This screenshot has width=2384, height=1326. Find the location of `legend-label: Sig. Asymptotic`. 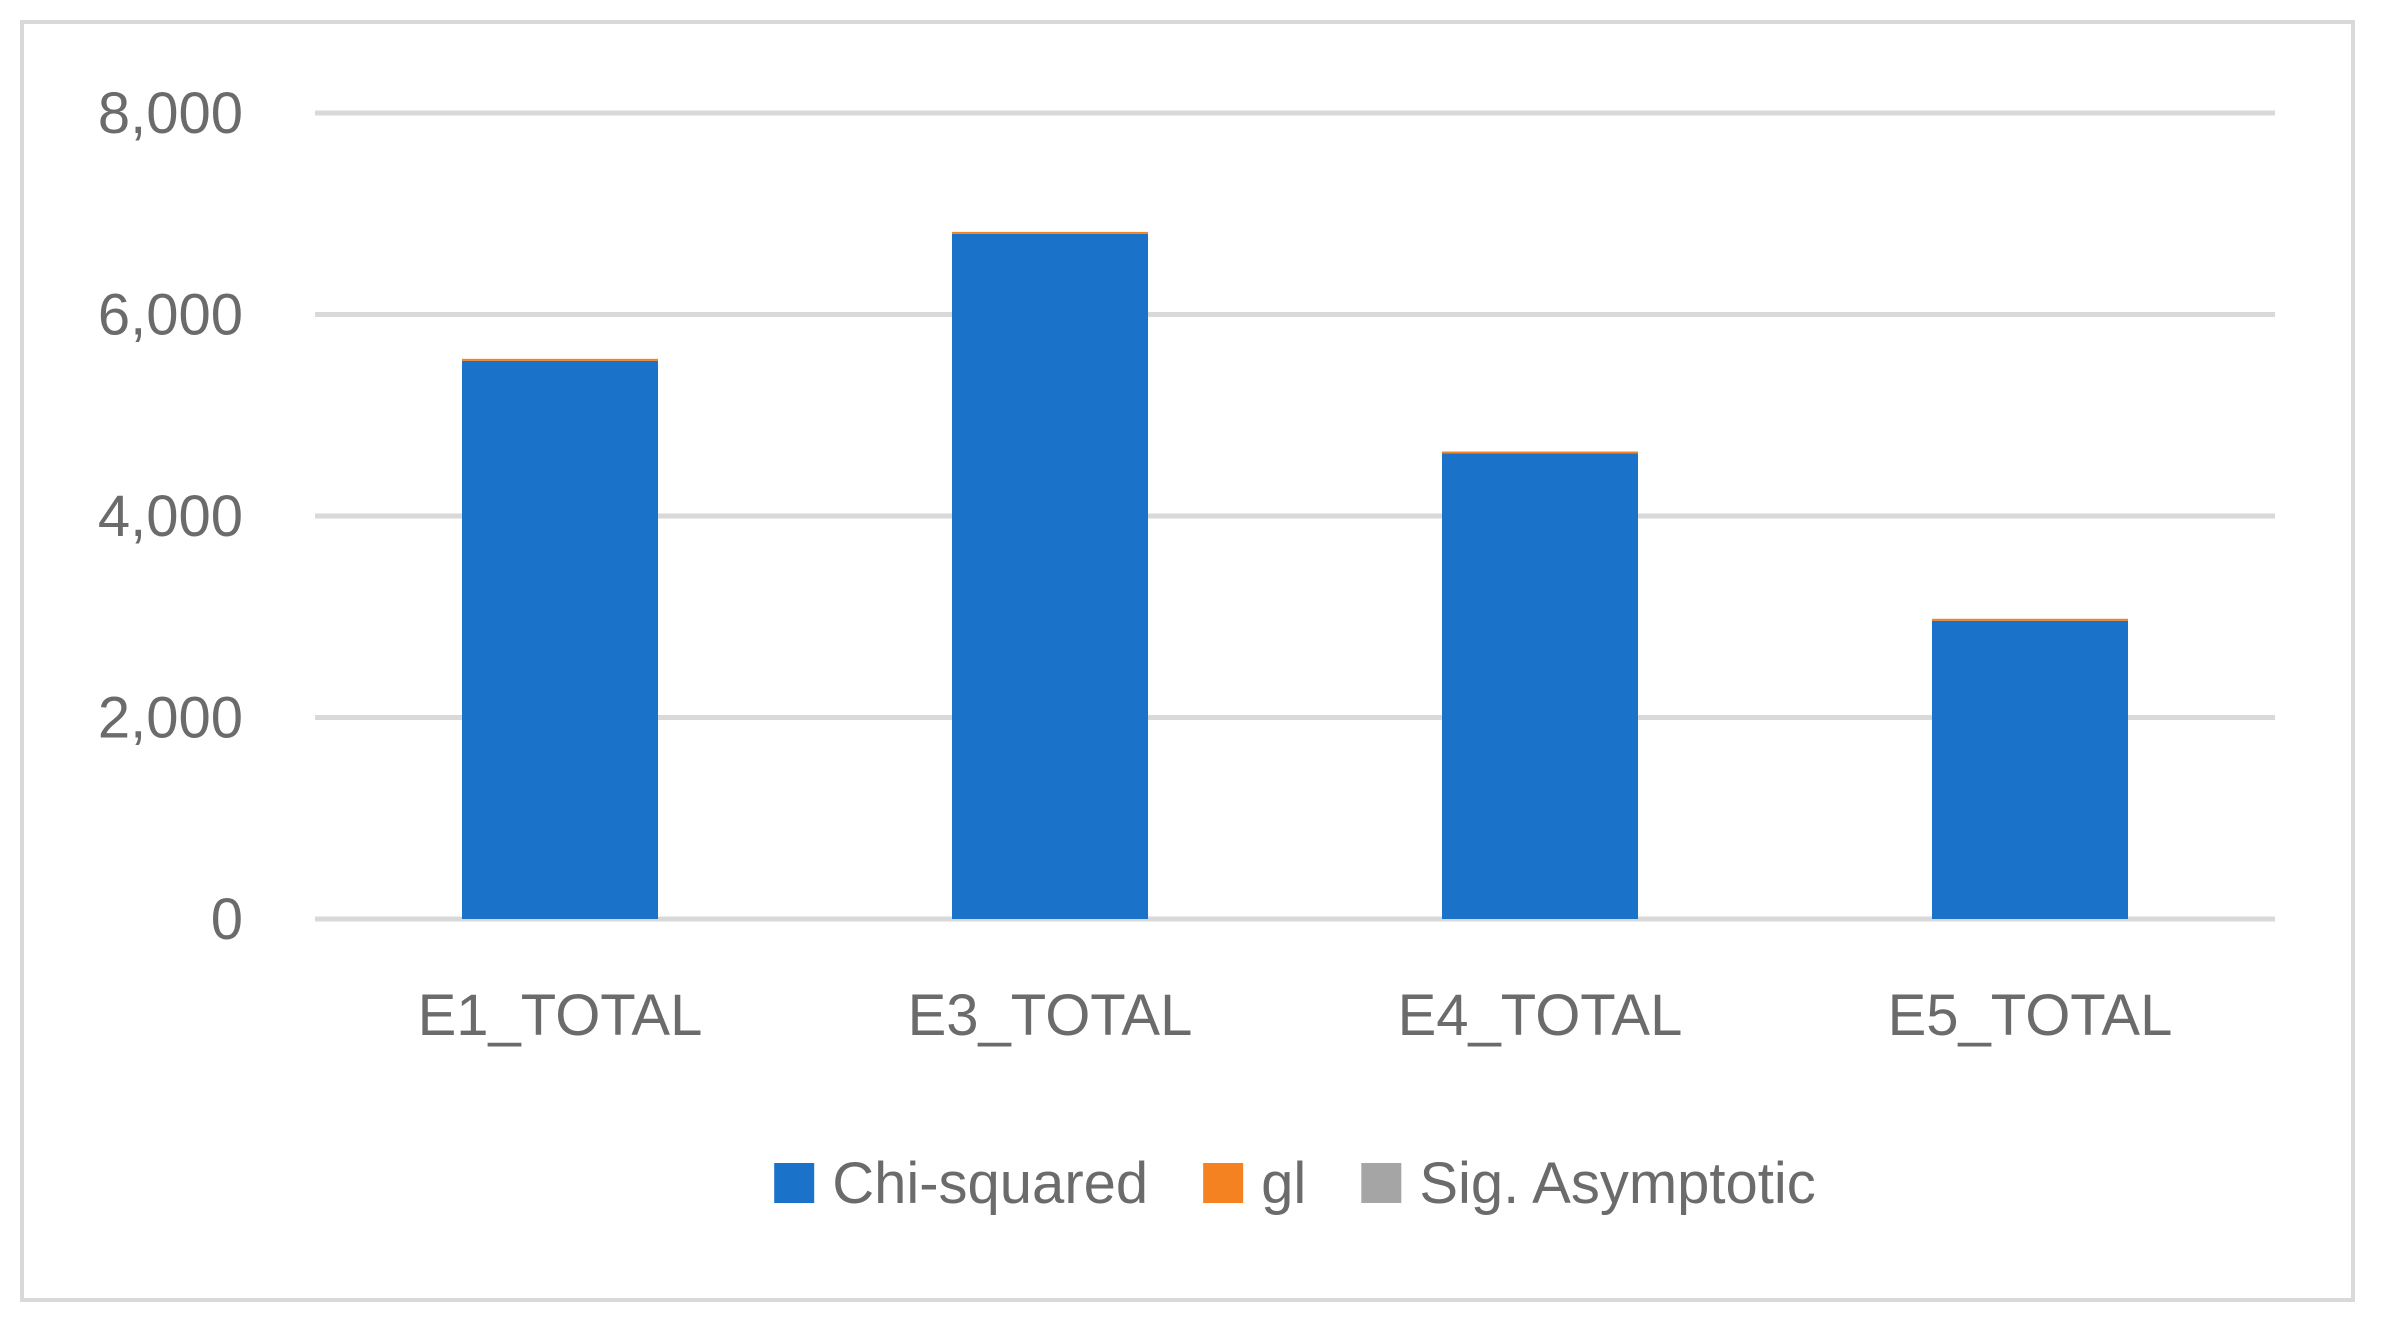

legend-label: Sig. Asymptotic is located at coordinates (1617, 1183).